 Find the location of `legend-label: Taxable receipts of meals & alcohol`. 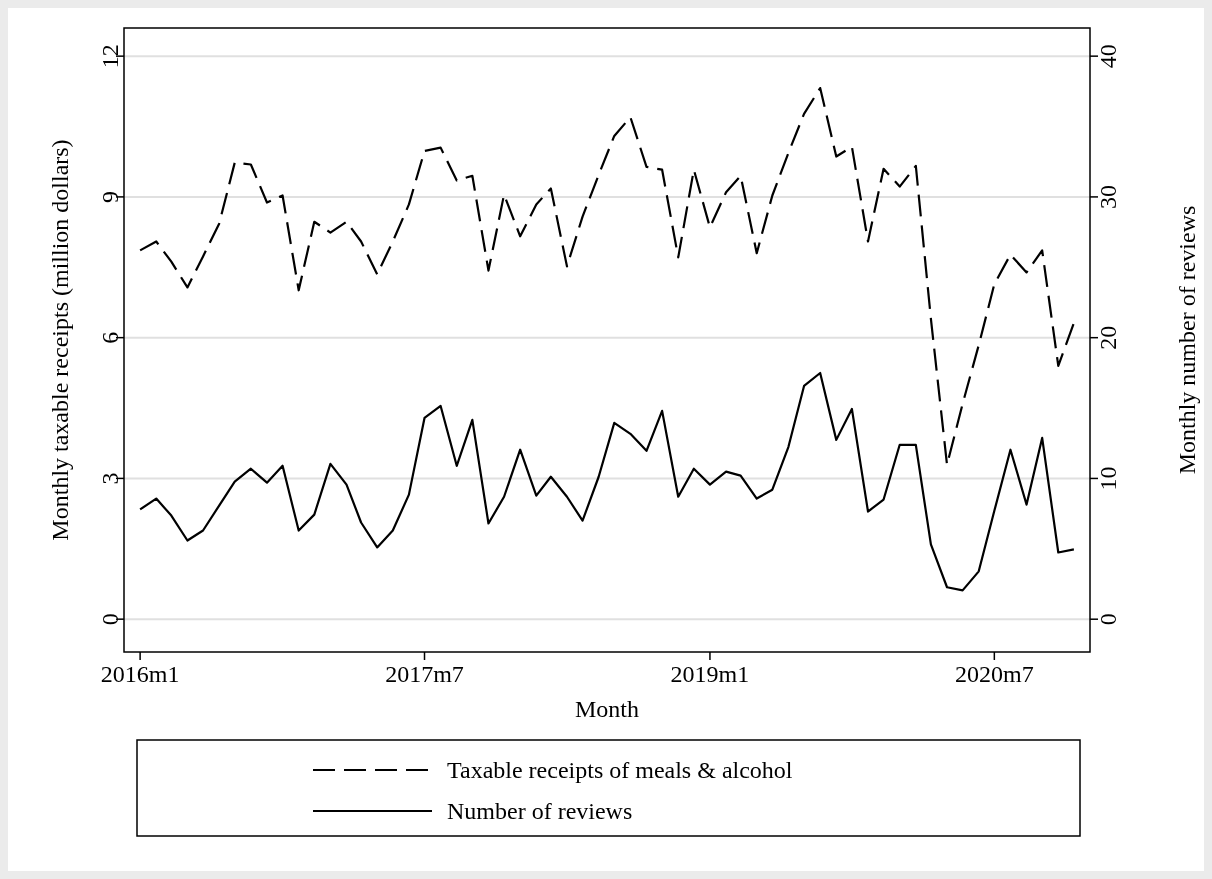

legend-label: Taxable receipts of meals & alcohol is located at coordinates (620, 770).